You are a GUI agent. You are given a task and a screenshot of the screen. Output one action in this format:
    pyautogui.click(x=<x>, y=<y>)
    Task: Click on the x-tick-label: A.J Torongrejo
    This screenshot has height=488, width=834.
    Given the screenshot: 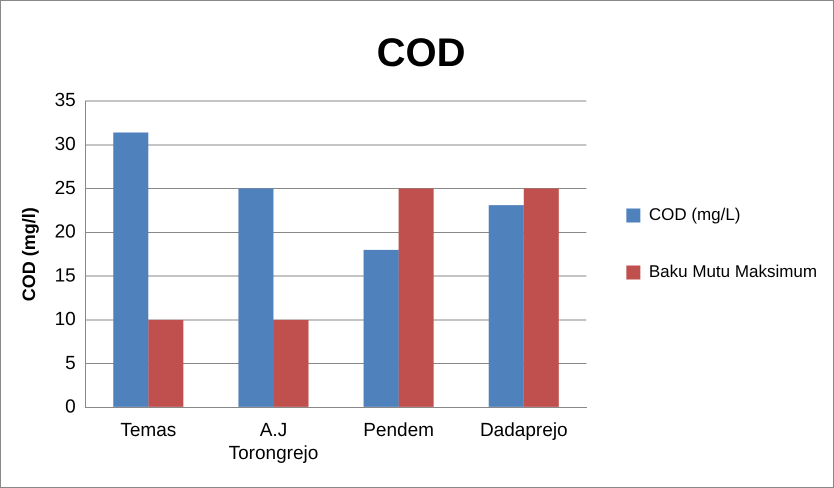 What is the action you would take?
    pyautogui.click(x=273, y=442)
    